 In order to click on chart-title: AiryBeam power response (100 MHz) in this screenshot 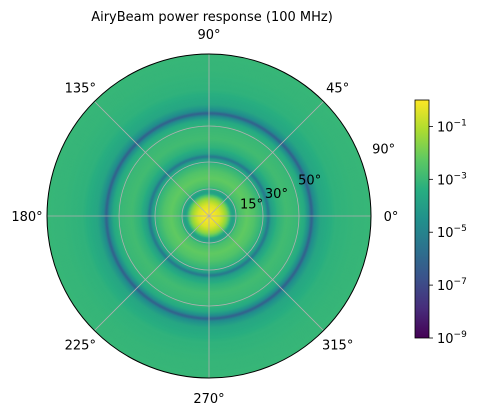, I will do `click(212, 17)`.